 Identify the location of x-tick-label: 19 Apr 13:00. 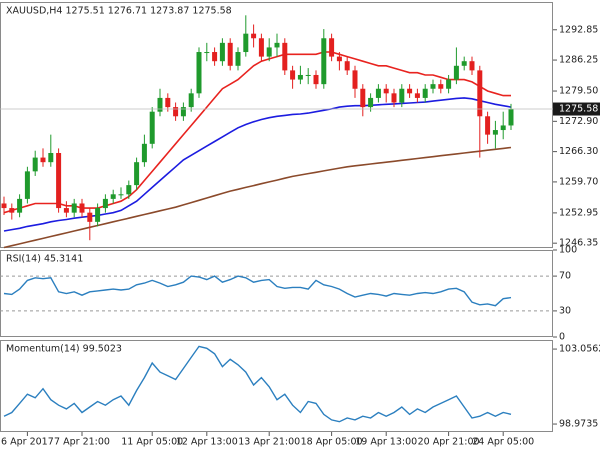
(386, 442).